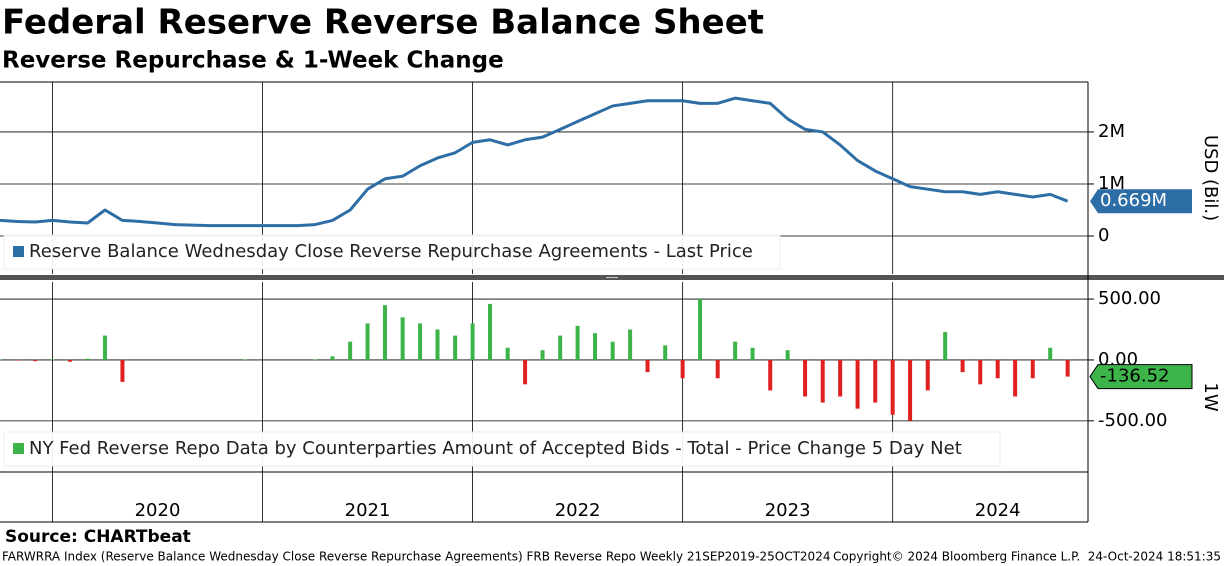 The height and width of the screenshot is (566, 1224). What do you see at coordinates (1111, 183) in the screenshot?
I see `y-tick-label: 1M` at bounding box center [1111, 183].